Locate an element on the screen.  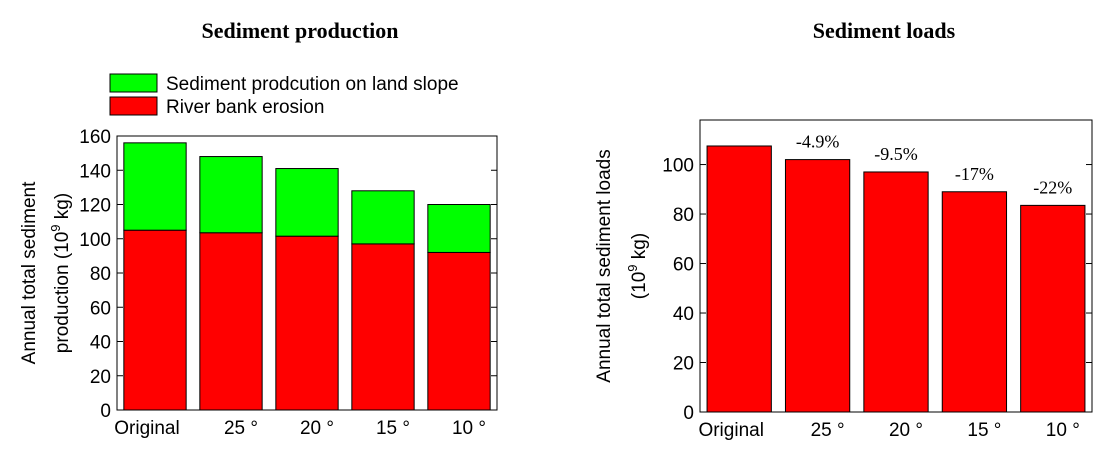
legend-label: Sediment prodcution on land slope is located at coordinates (312, 84).